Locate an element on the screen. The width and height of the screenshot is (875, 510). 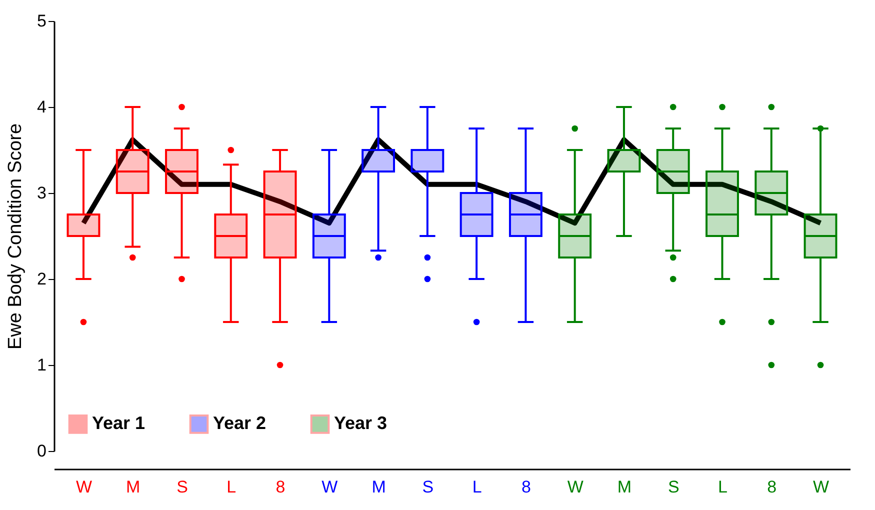
legend-label: Year 3 is located at coordinates (361, 423).